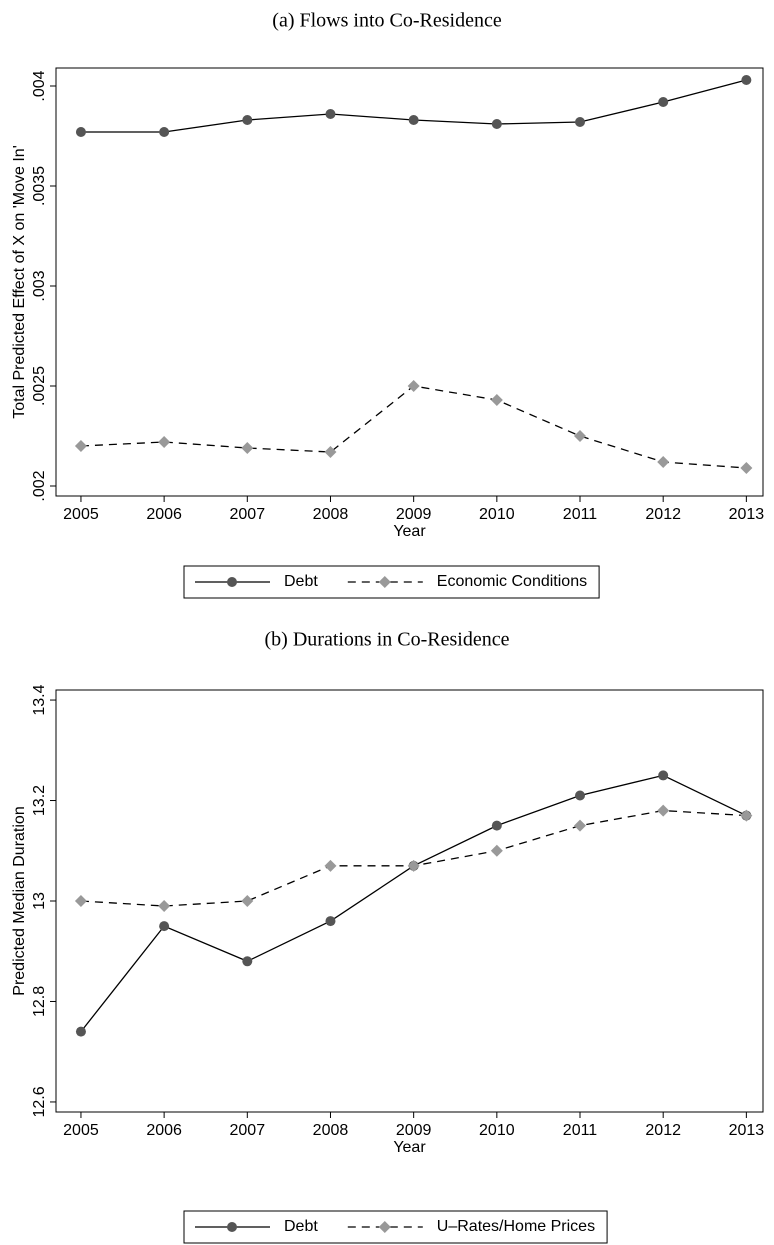 The height and width of the screenshot is (1245, 774). What do you see at coordinates (512, 581) in the screenshot?
I see `legend-label: Economic Conditions` at bounding box center [512, 581].